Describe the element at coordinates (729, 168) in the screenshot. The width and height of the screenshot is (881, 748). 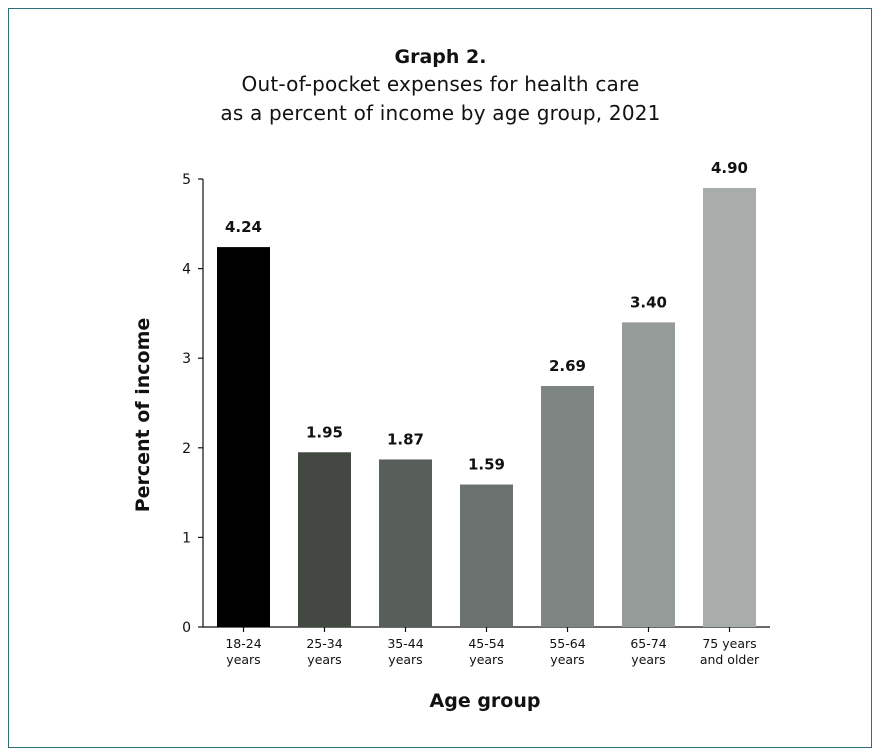
I see `data-label: 4.90` at that location.